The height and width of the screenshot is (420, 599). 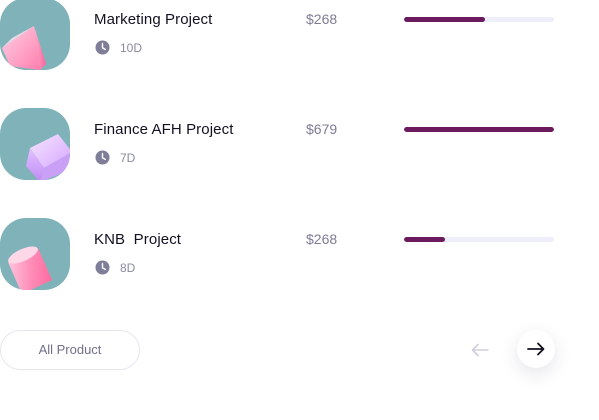 I want to click on project-name: Marketing Project, so click(x=153, y=19).